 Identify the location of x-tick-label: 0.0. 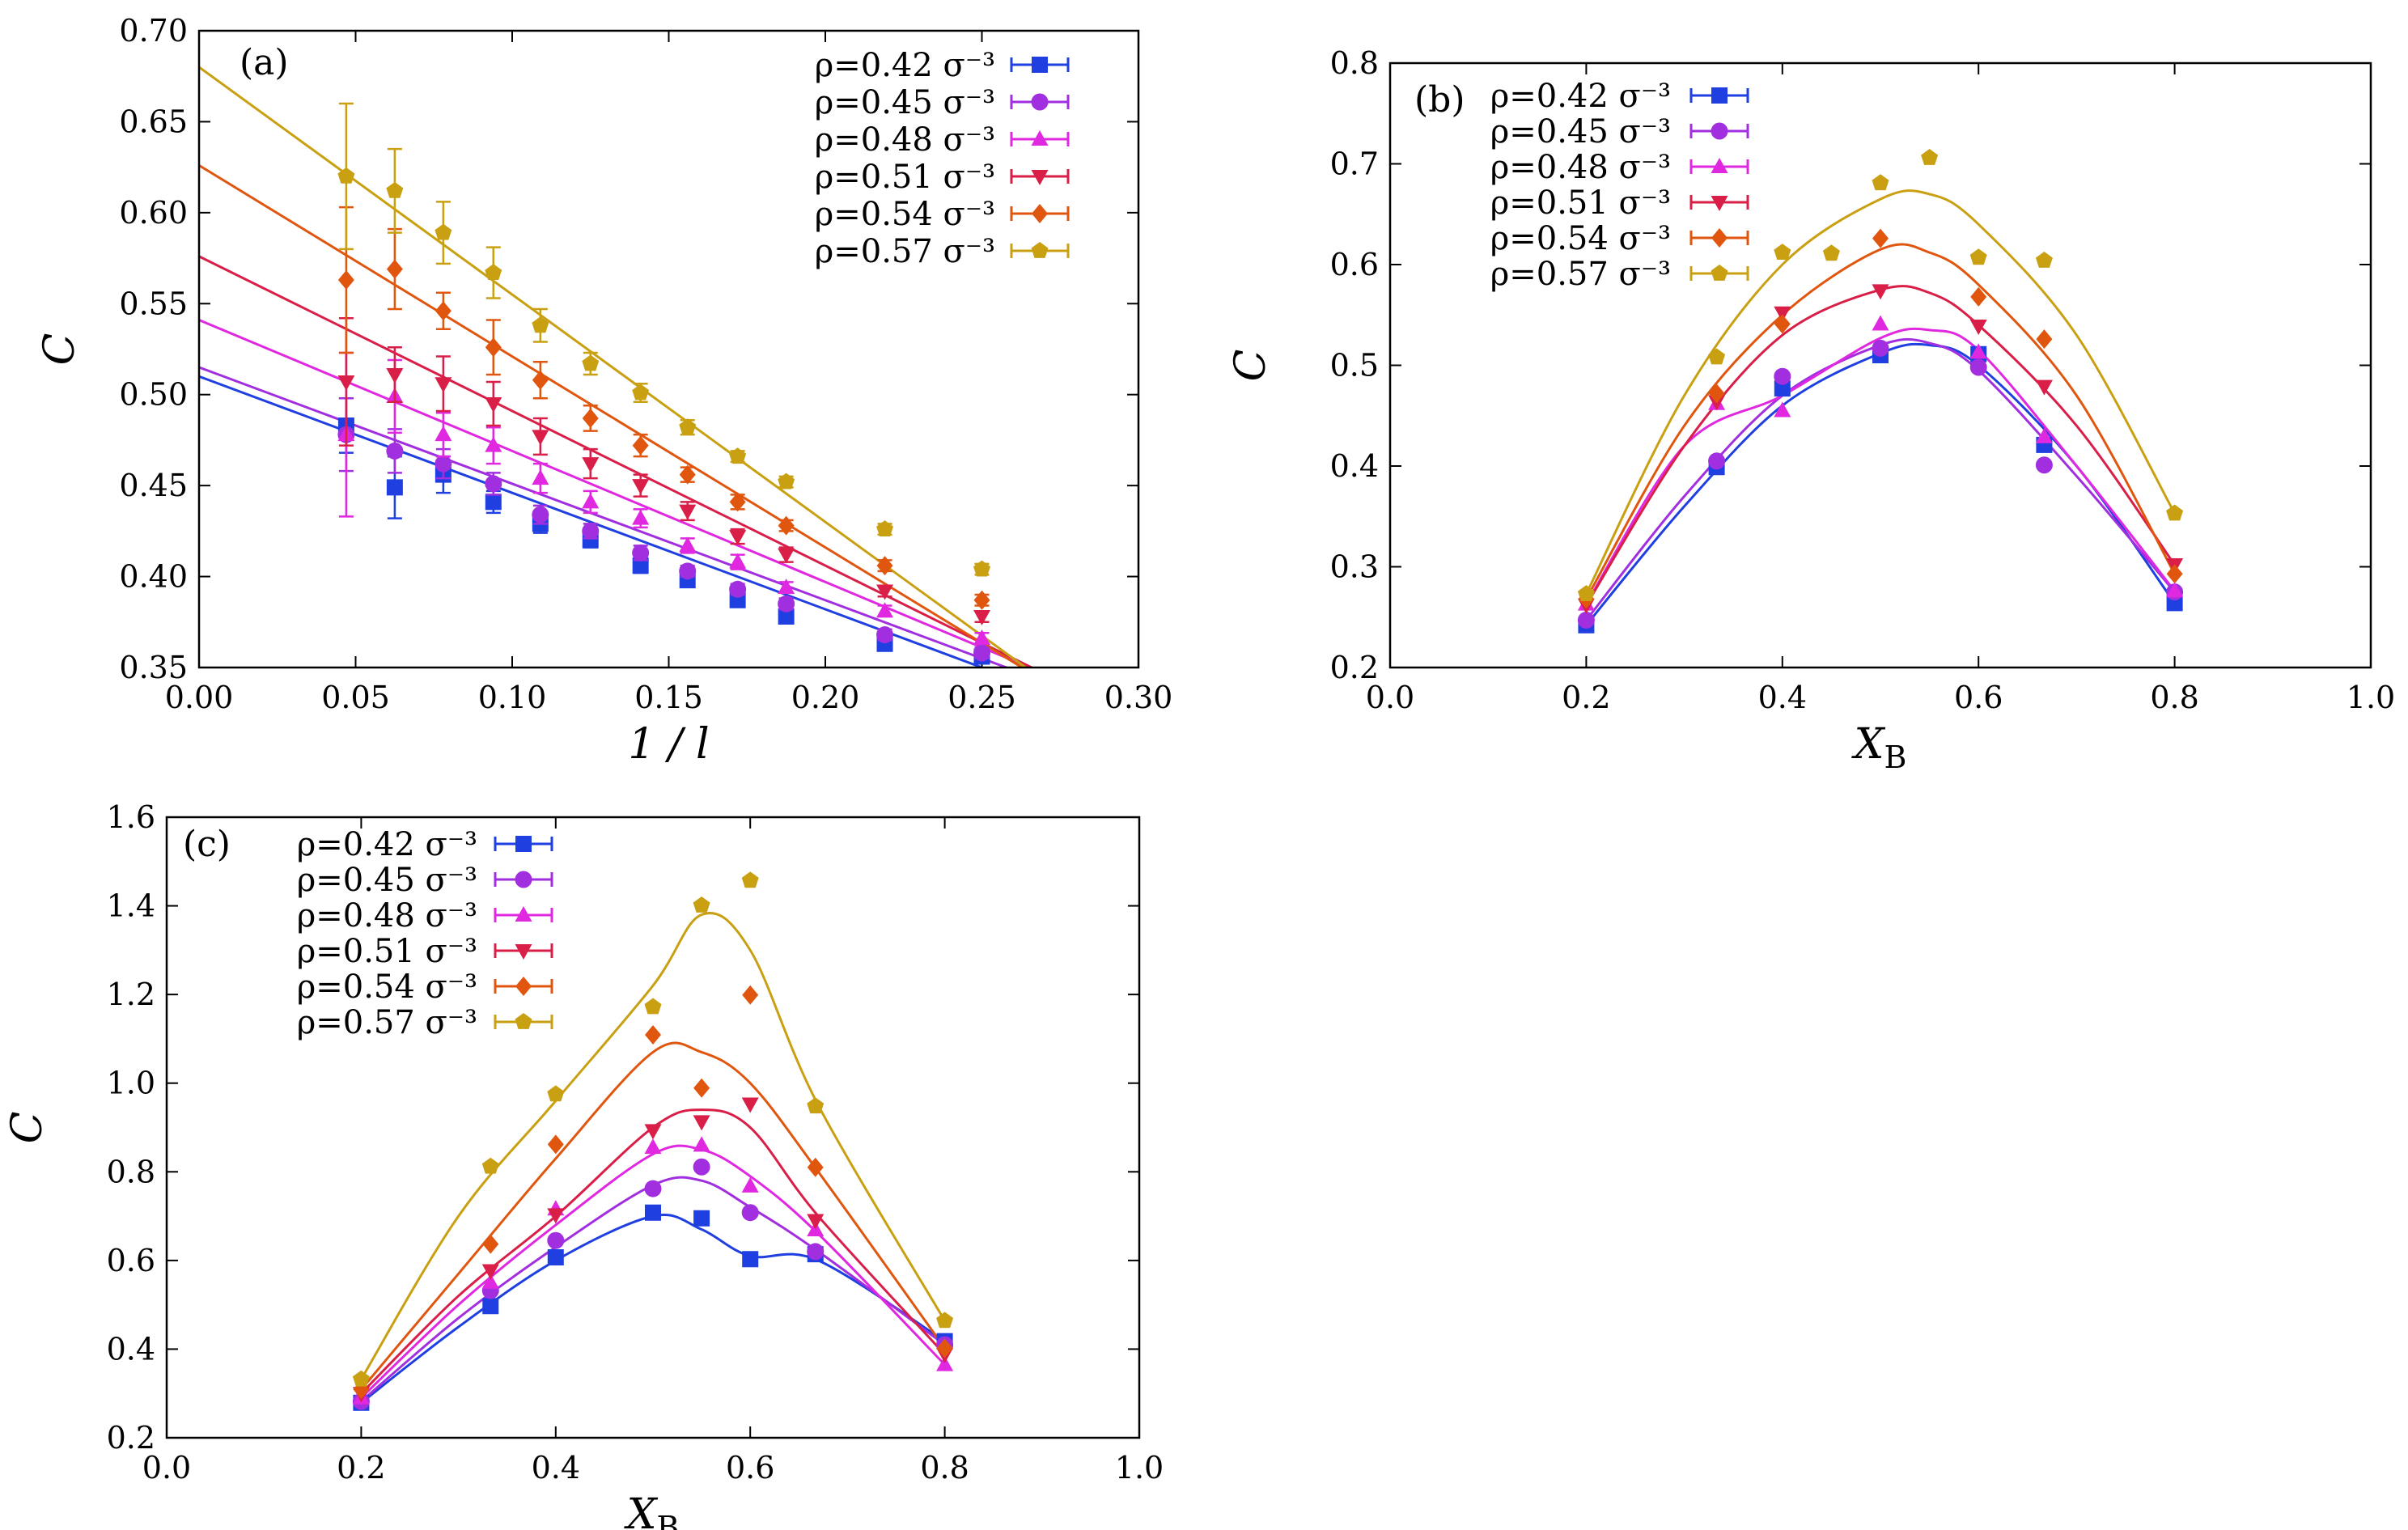
(166, 1468).